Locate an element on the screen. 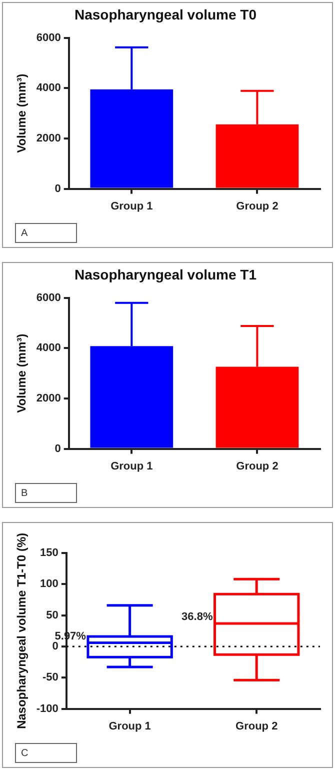 This screenshot has height=784, width=335. y-tick-label: 150 is located at coordinates (49, 553).